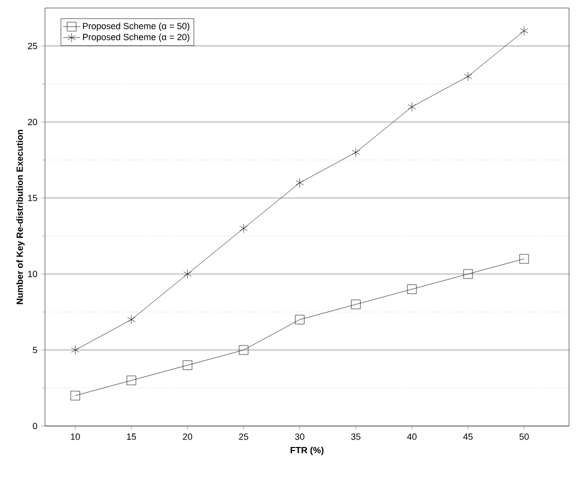 Image resolution: width=579 pixels, height=491 pixels. I want to click on x-tick-label: 15, so click(131, 437).